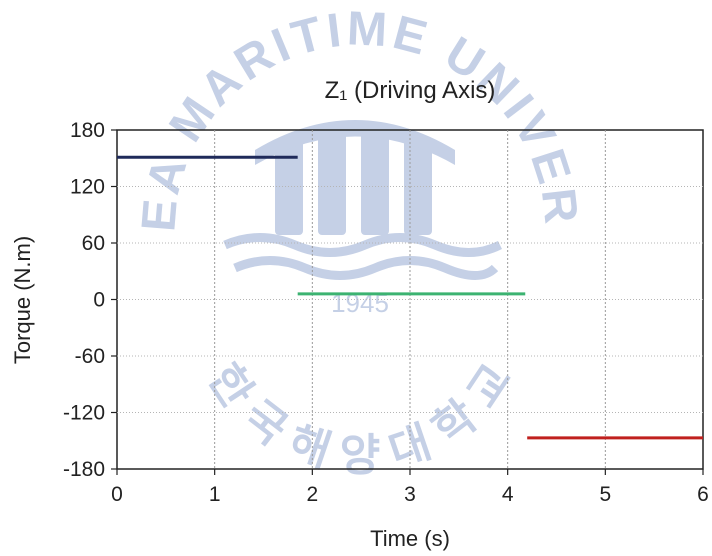  I want to click on y-axis-ticks: 180 120 60 0 -60 -120 -180, so click(90, 300).